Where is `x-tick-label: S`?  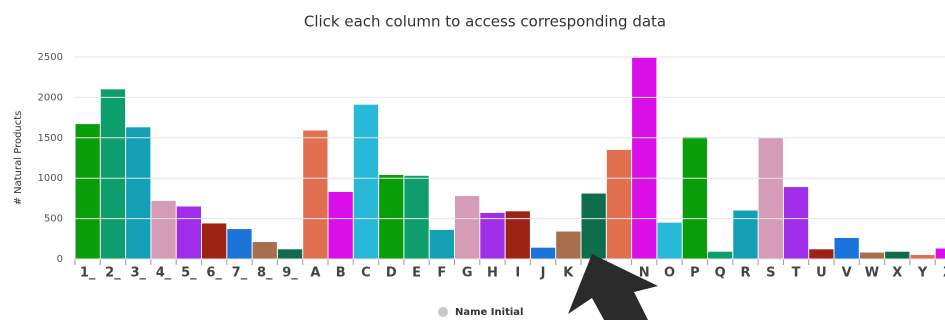 x-tick-label: S is located at coordinates (770, 273).